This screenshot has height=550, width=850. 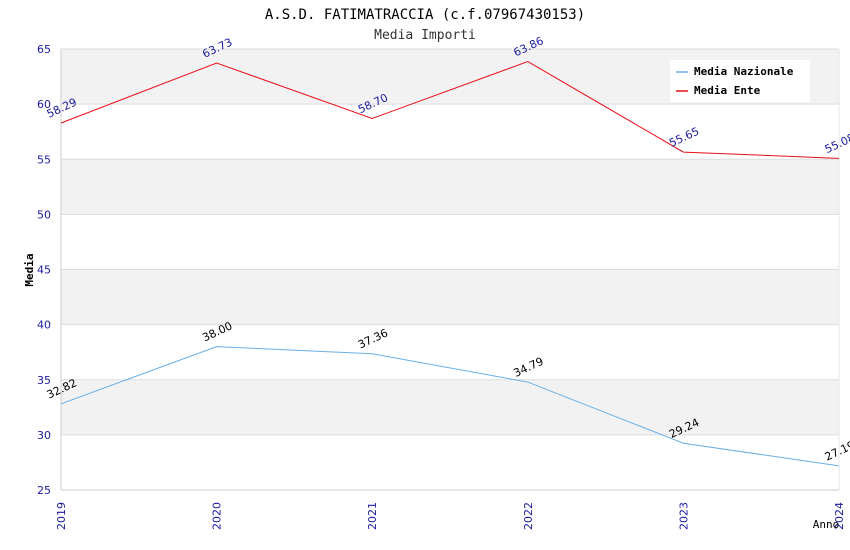 I want to click on y-axis-label: Media, so click(x=29, y=269).